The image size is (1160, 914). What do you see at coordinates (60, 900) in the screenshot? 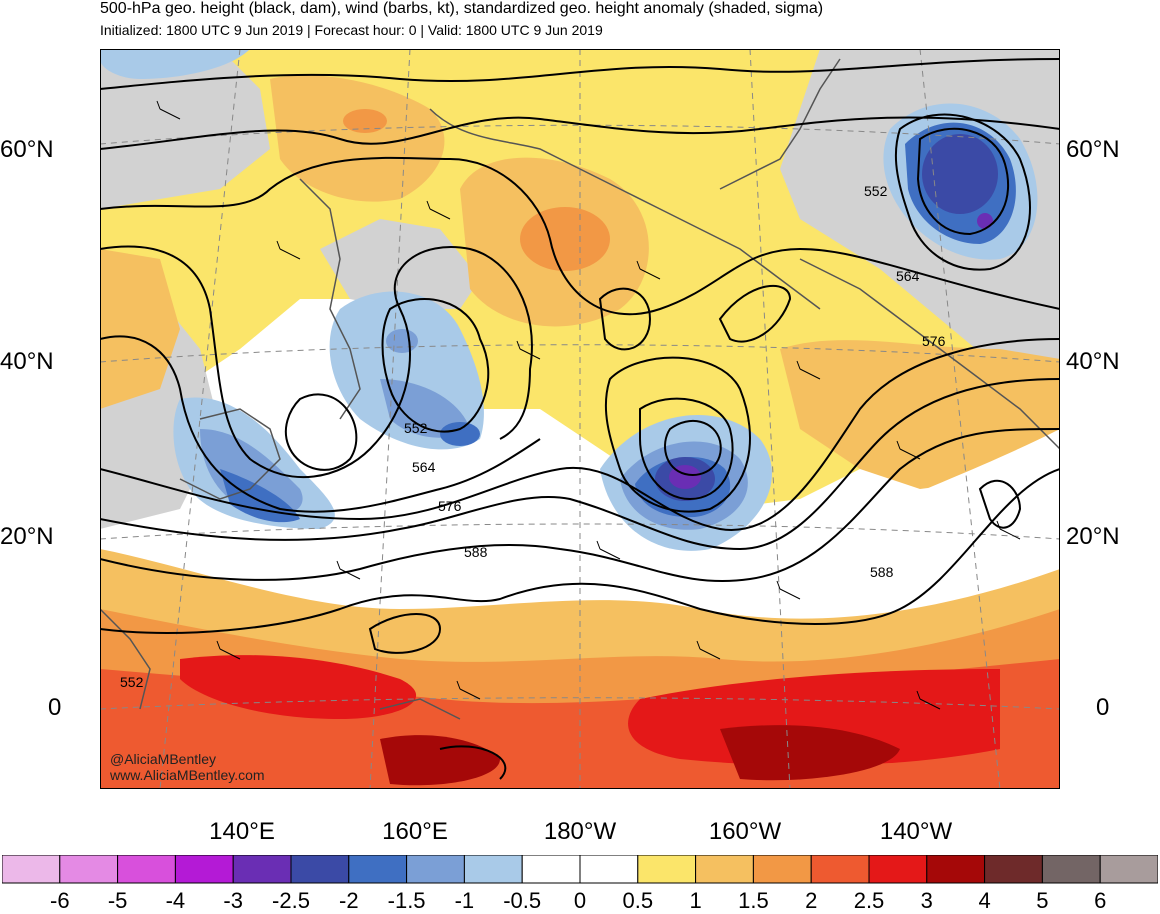
I see `colorbar-label: -6` at bounding box center [60, 900].